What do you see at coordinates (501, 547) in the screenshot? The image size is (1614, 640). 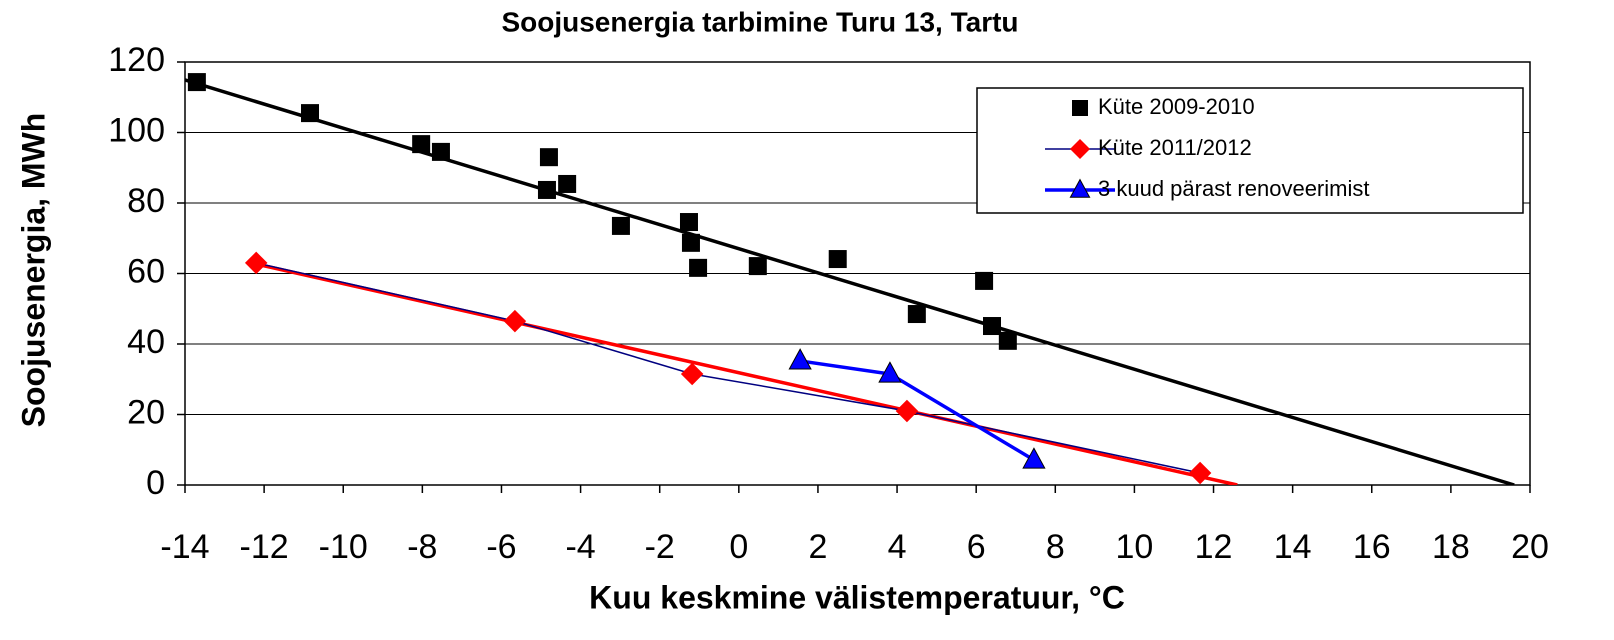 I see `x-tick-label: -6` at bounding box center [501, 547].